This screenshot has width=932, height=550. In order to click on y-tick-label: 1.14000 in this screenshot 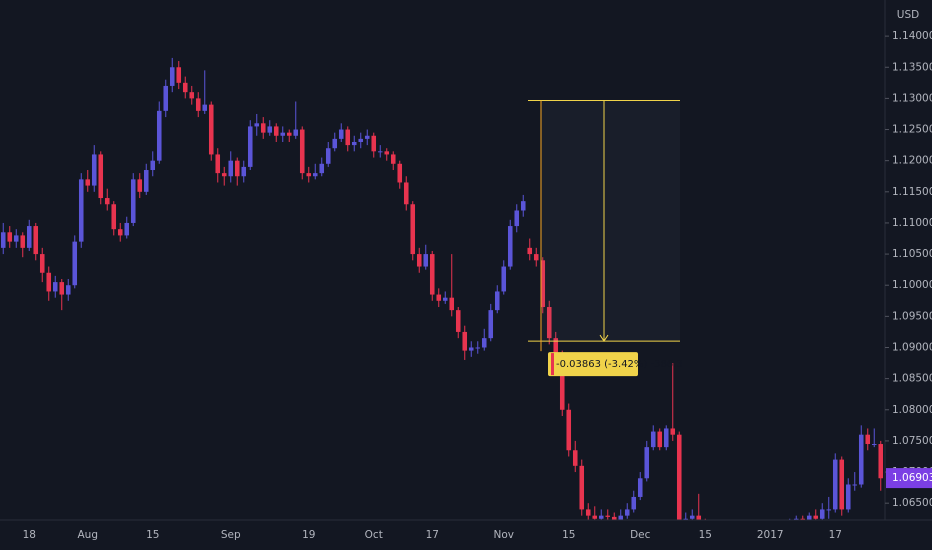, I will do `click(912, 36)`.